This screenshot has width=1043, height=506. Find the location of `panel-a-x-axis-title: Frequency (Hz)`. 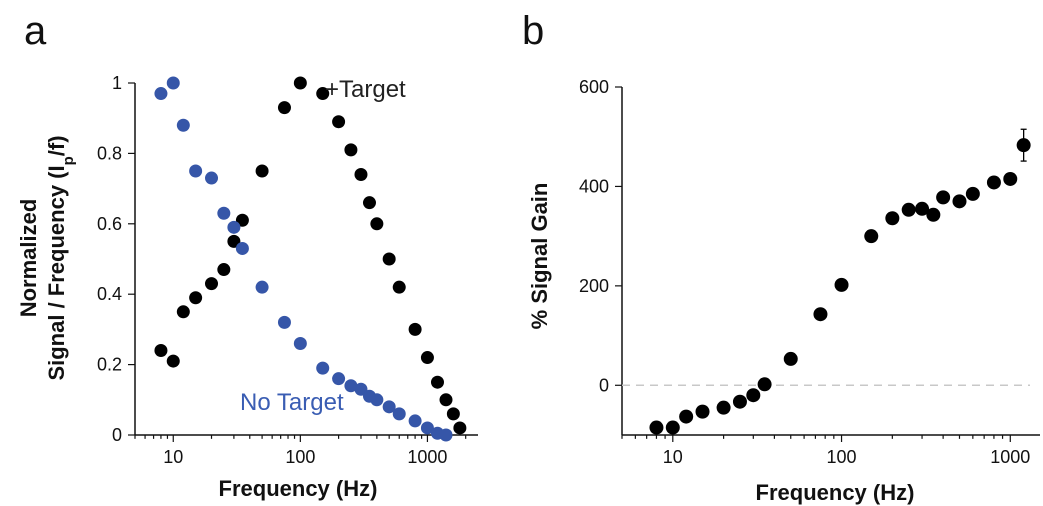

panel-a-x-axis-title: Frequency (Hz) is located at coordinates (298, 488).